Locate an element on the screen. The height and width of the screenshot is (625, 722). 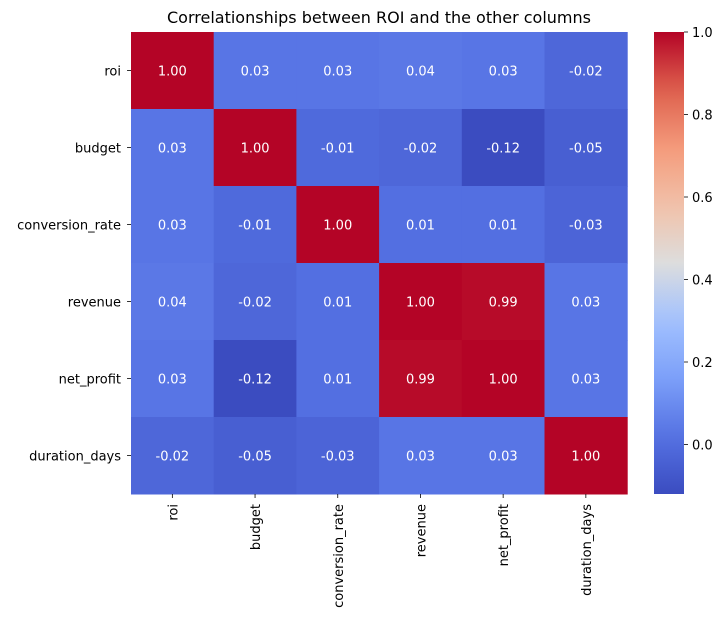
colorbar-tick-label: 0.6 is located at coordinates (702, 198).